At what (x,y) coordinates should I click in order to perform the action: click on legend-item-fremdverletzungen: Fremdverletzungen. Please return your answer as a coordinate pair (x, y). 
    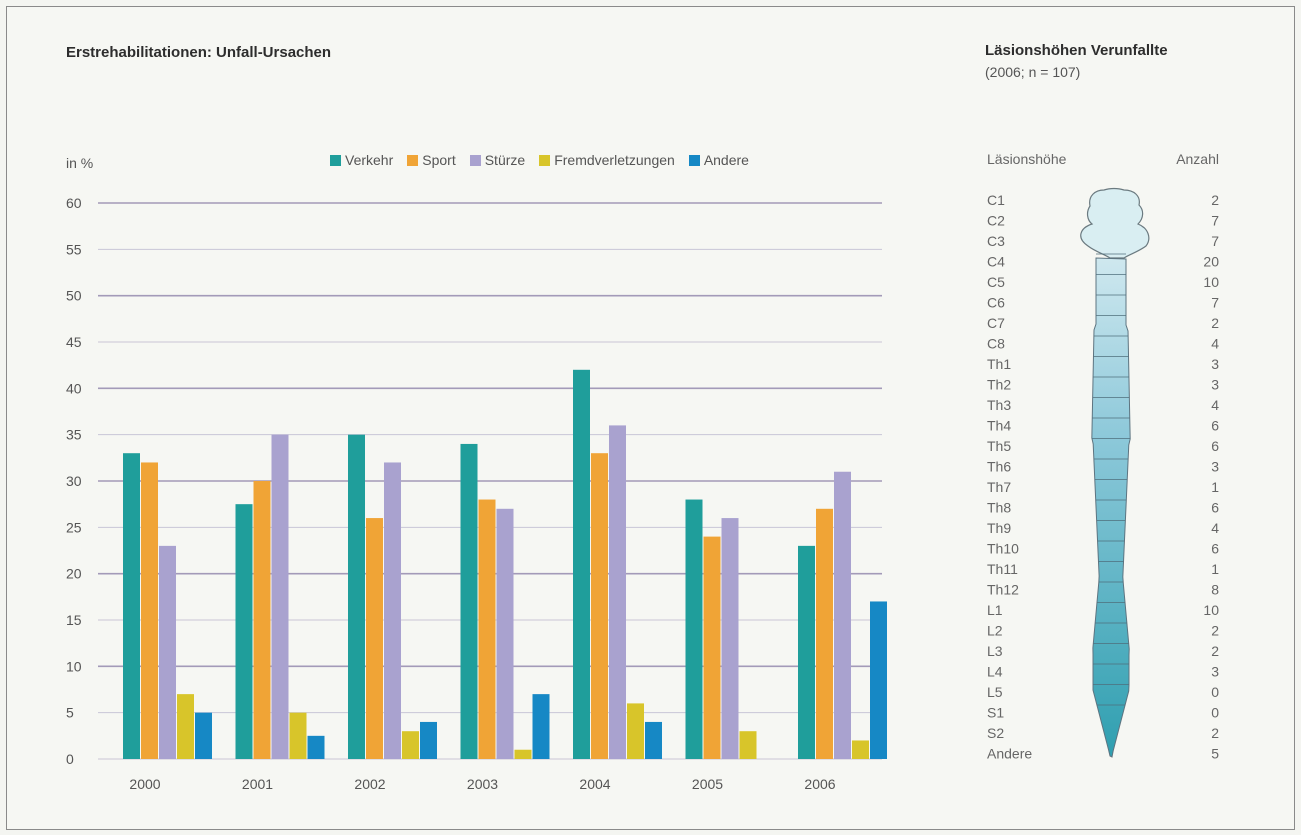
    Looking at the image, I should click on (607, 160).